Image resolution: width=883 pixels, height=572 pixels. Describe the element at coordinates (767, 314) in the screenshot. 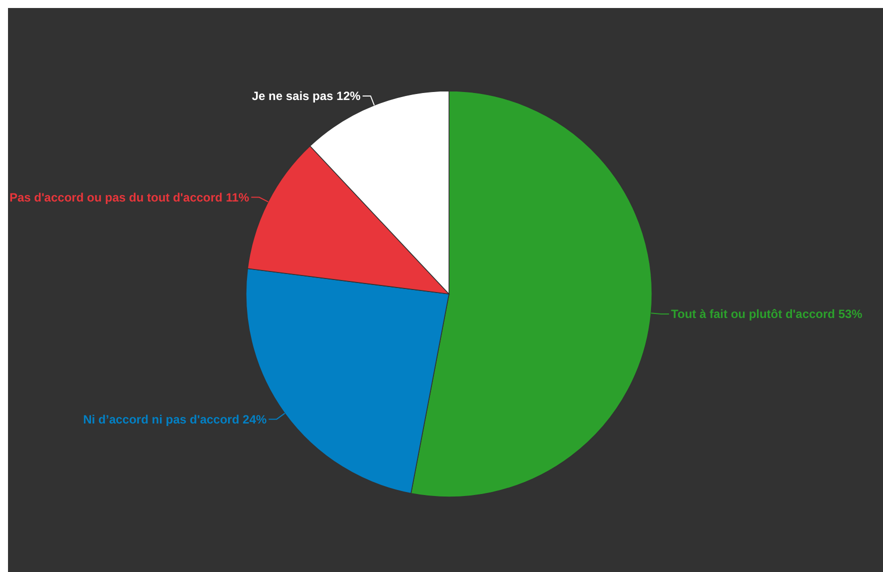

I see `slice-label: Tout à fait ou plutôt d'accord 53%` at that location.